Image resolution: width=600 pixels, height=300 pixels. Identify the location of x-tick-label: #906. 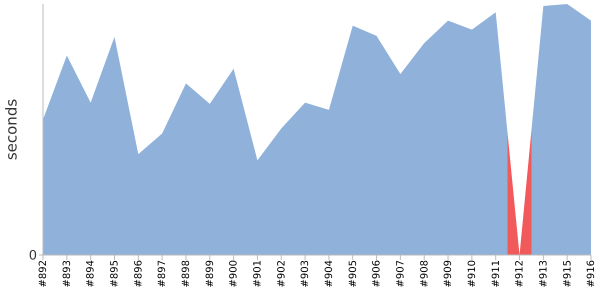
(377, 274).